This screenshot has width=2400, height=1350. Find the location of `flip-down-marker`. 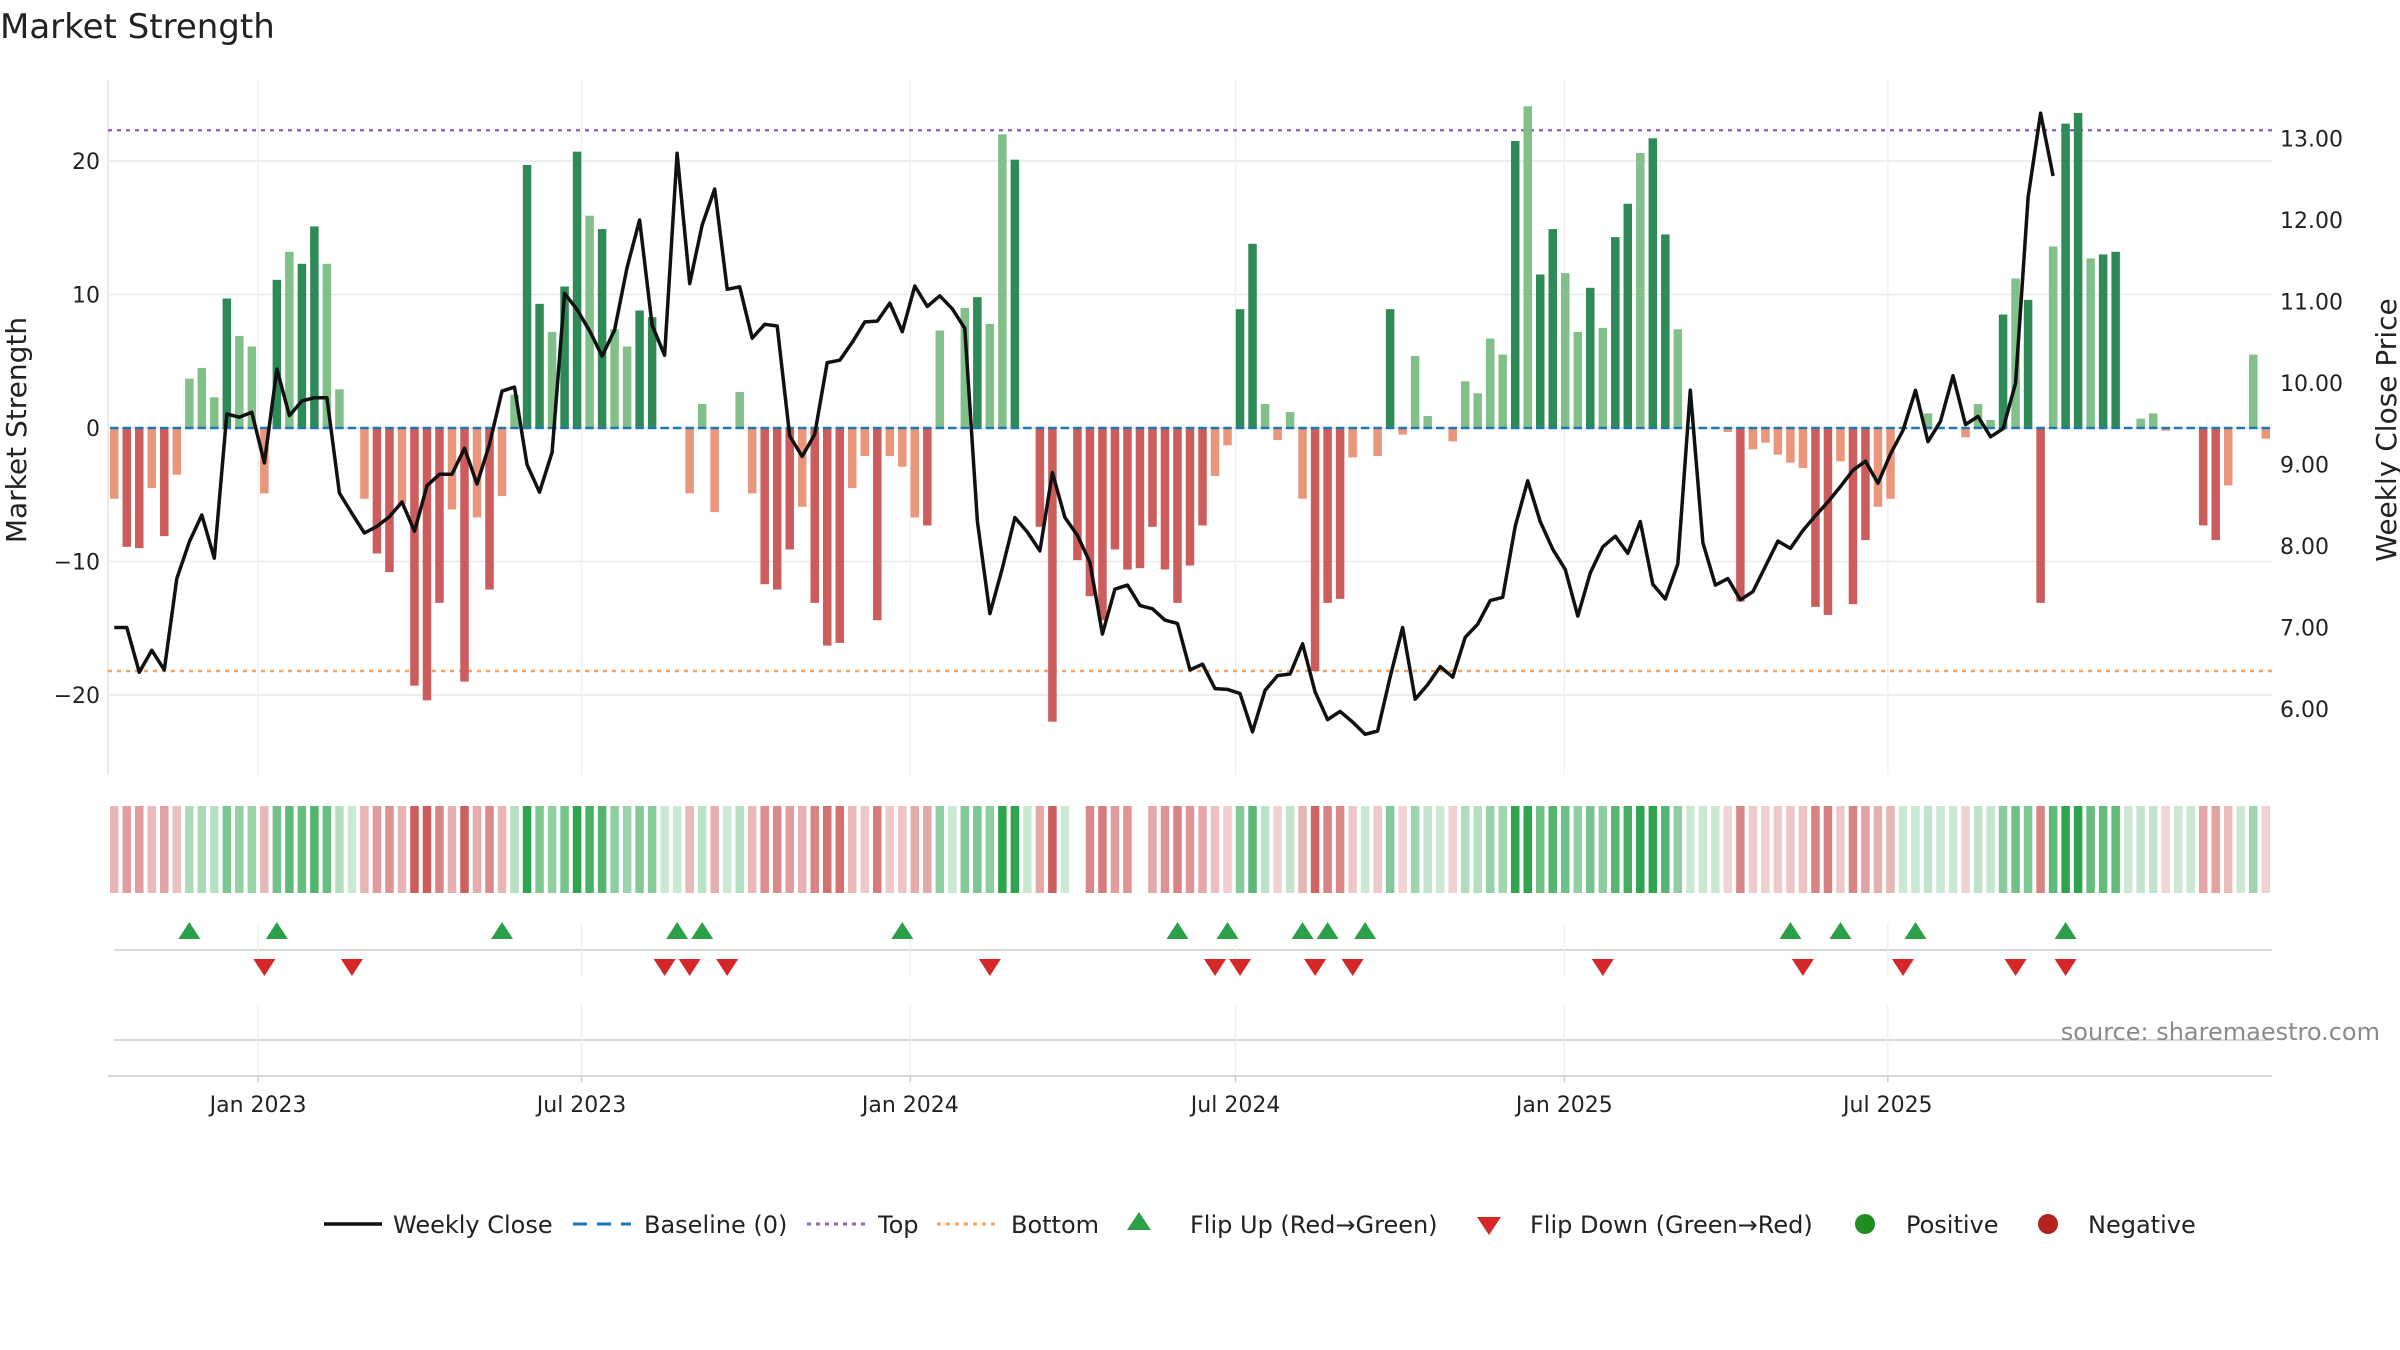

flip-down-marker is located at coordinates (1352, 967).